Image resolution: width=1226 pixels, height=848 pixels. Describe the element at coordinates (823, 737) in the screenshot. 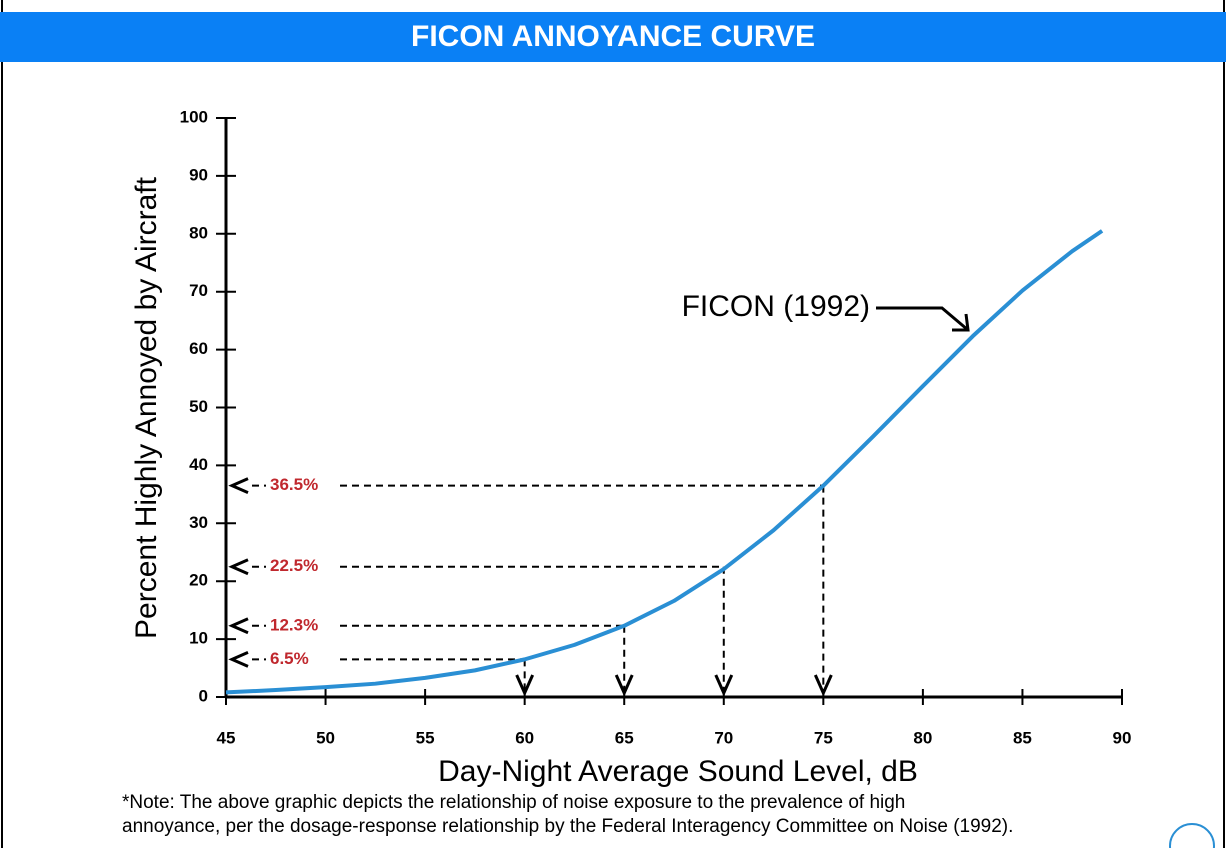

I see `x-tick-label: 75` at that location.